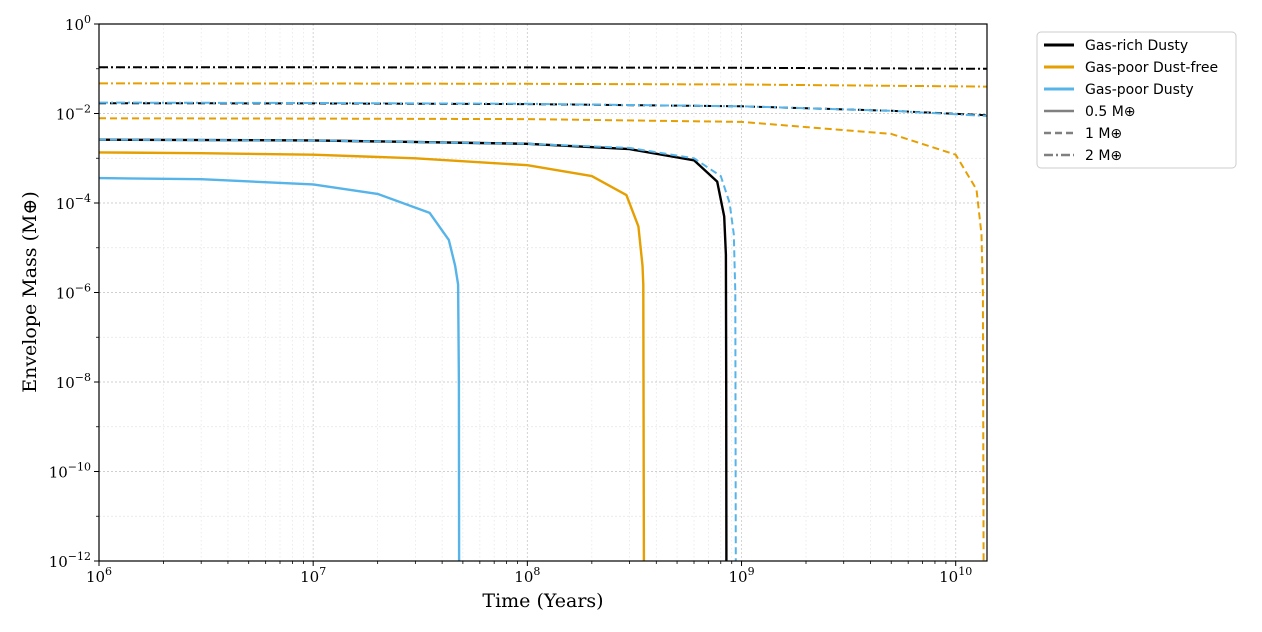 The width and height of the screenshot is (1262, 632). What do you see at coordinates (1103, 156) in the screenshot?
I see `legend-label: 2 M⊕` at bounding box center [1103, 156].